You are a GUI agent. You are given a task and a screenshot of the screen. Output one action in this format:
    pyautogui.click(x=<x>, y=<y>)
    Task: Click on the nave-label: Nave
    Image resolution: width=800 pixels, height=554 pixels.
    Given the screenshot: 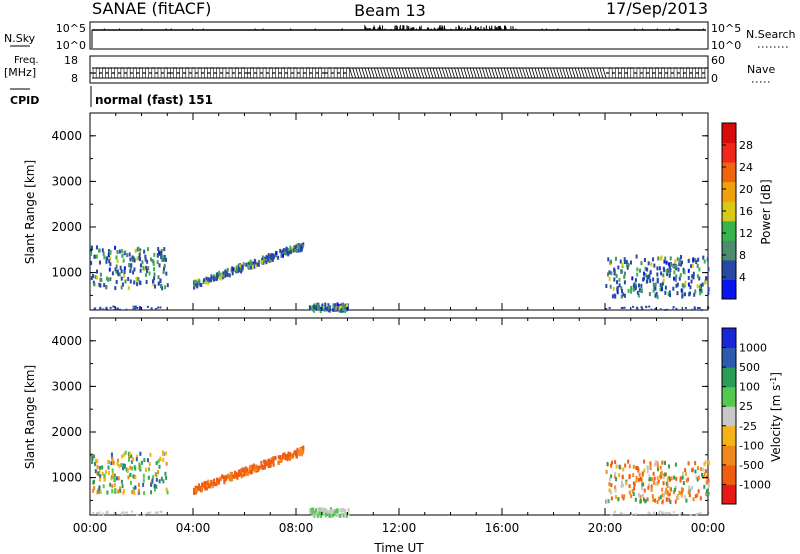 What is the action you would take?
    pyautogui.click(x=761, y=69)
    